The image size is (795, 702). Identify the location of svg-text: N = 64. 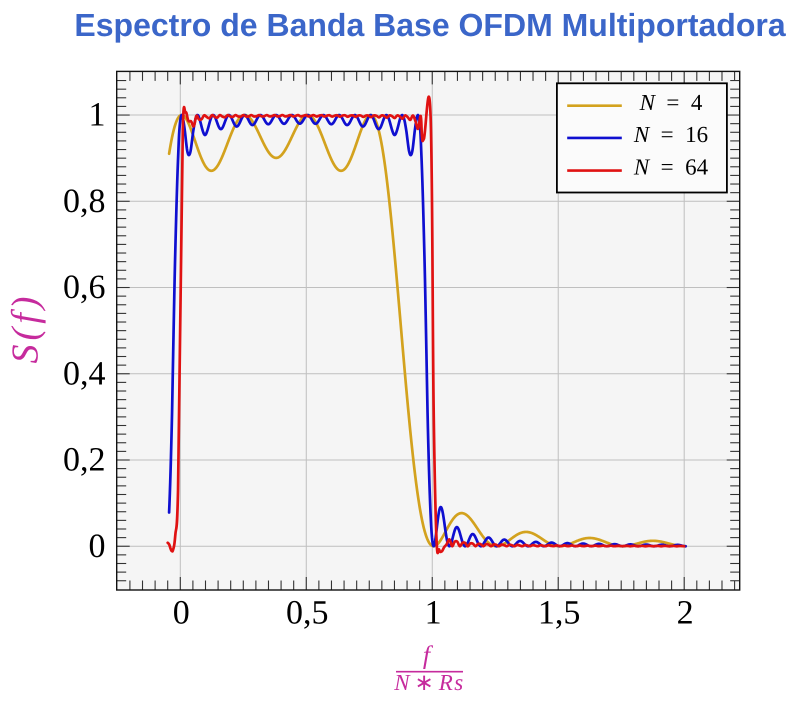
(671, 167).